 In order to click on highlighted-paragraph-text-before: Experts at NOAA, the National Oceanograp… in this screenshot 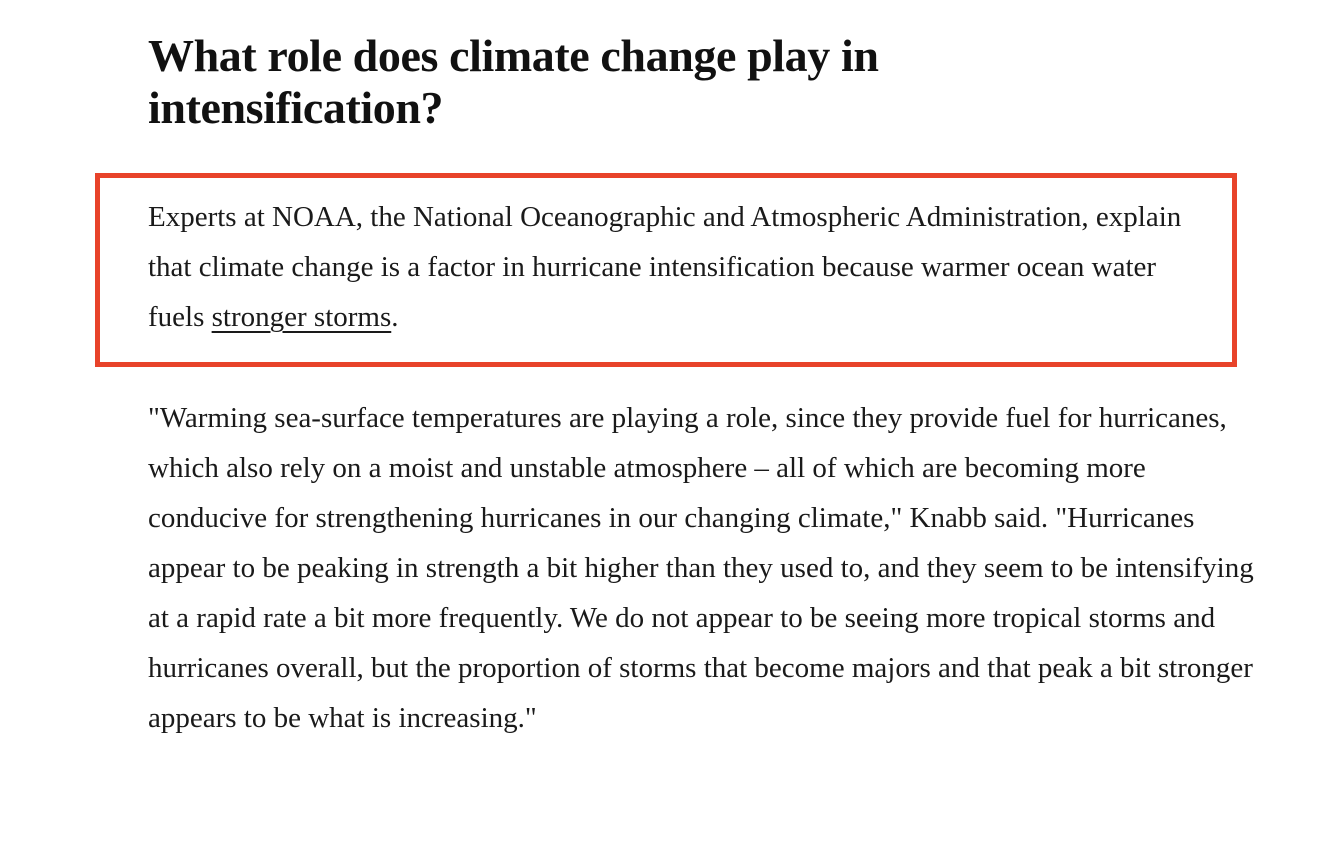, I will do `click(665, 267)`.